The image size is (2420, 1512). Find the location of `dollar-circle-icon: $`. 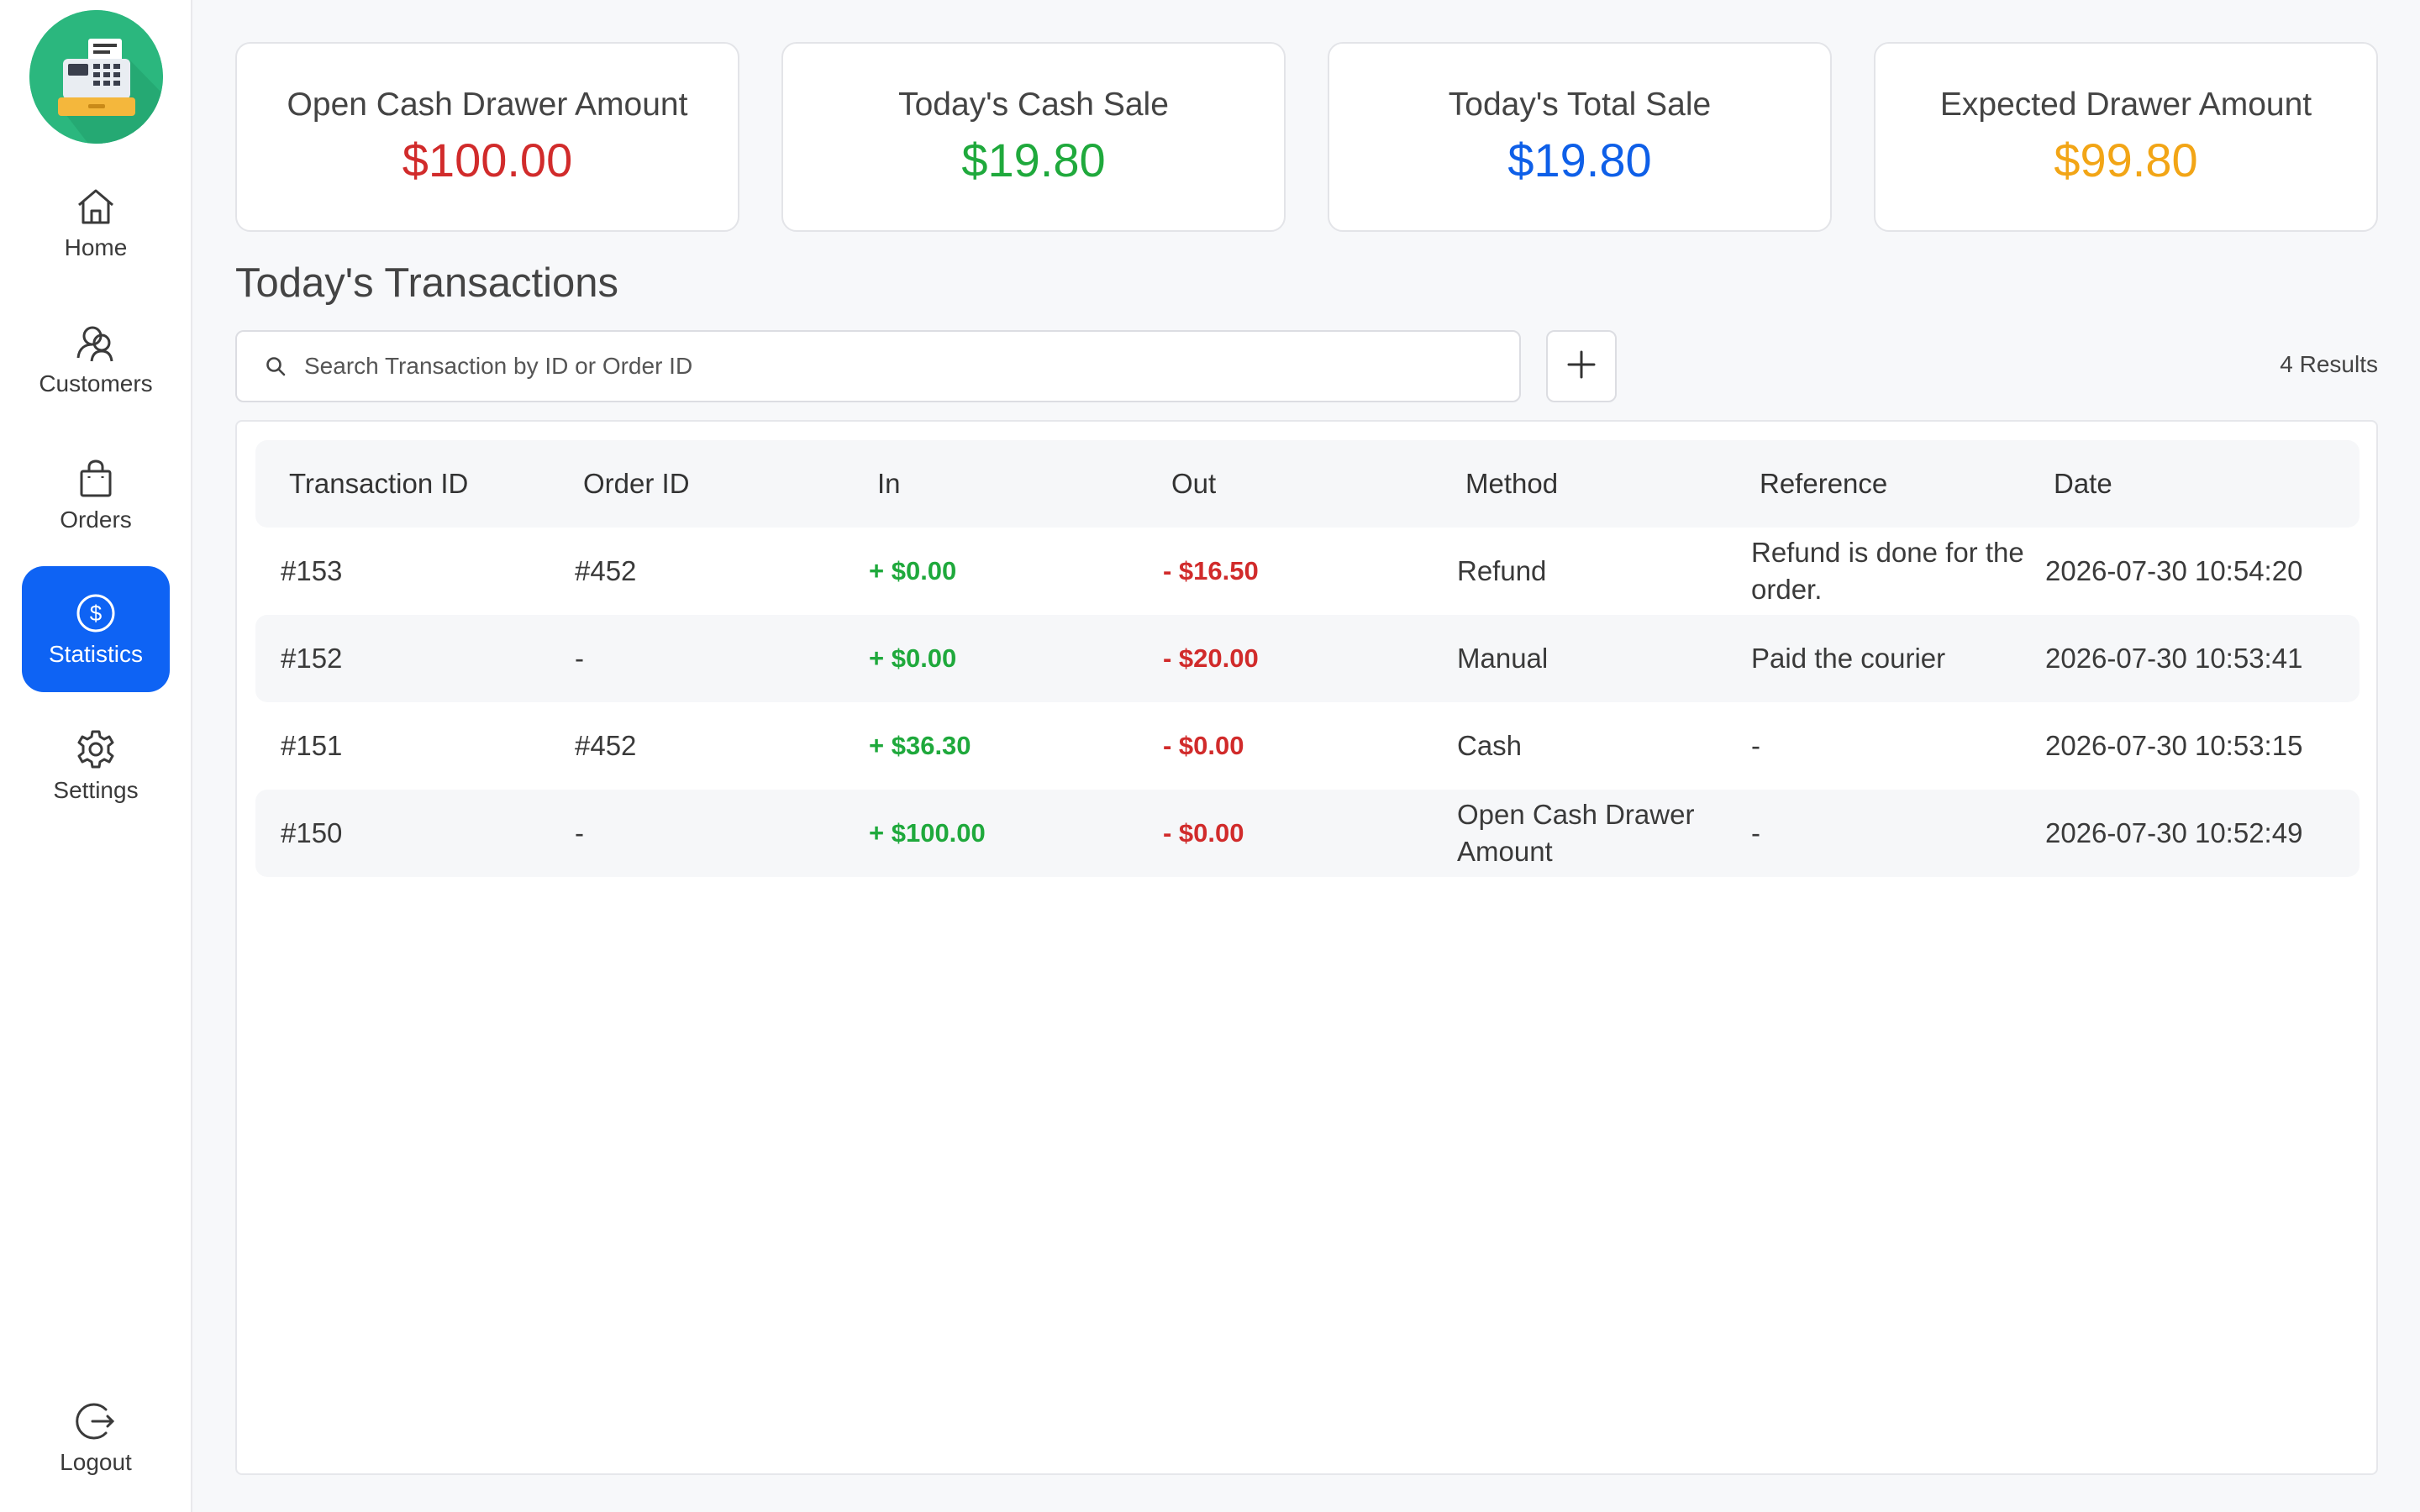

dollar-circle-icon: $ is located at coordinates (96, 613).